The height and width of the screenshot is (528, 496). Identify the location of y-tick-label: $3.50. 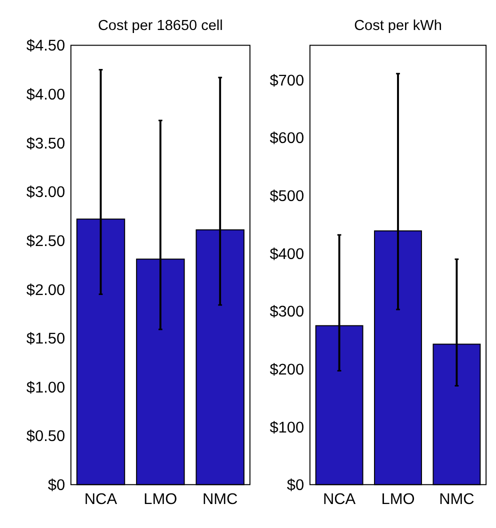
(46, 143).